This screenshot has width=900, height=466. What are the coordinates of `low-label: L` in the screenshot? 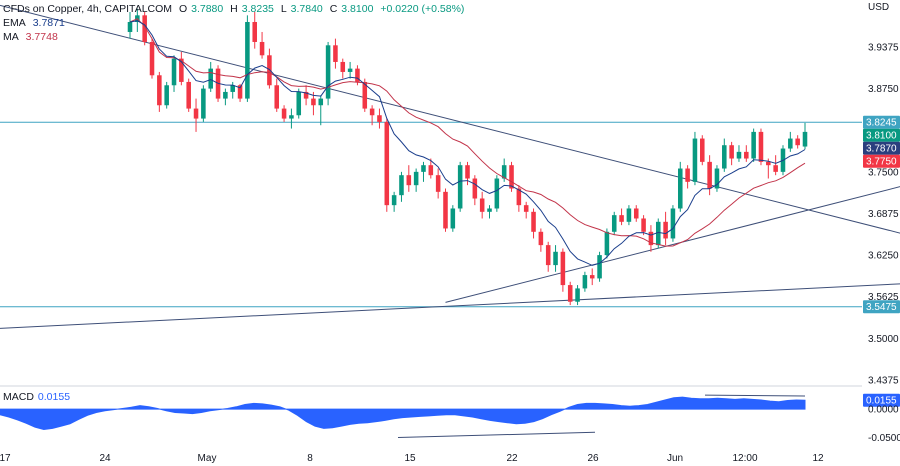 It's located at (283, 9).